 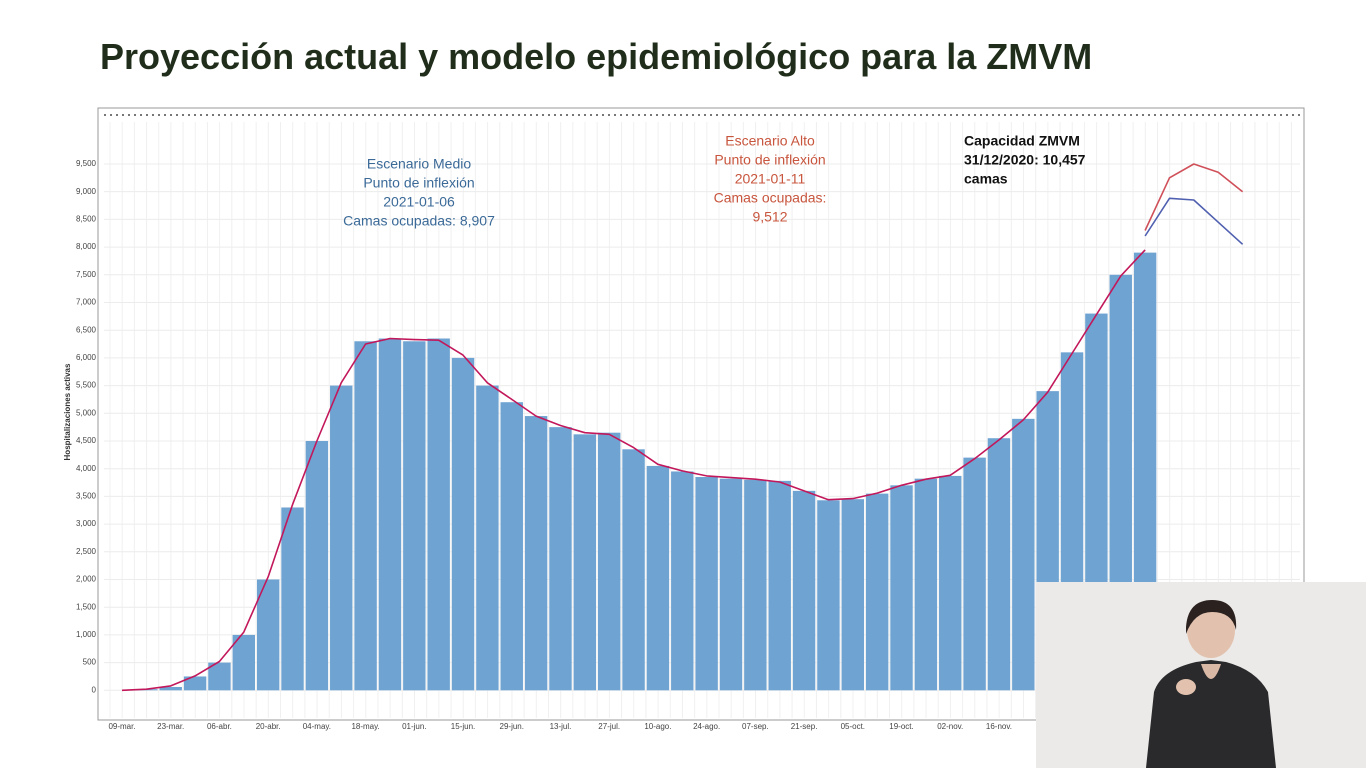 I want to click on y-tick-label: 1,000, so click(x=86, y=634).